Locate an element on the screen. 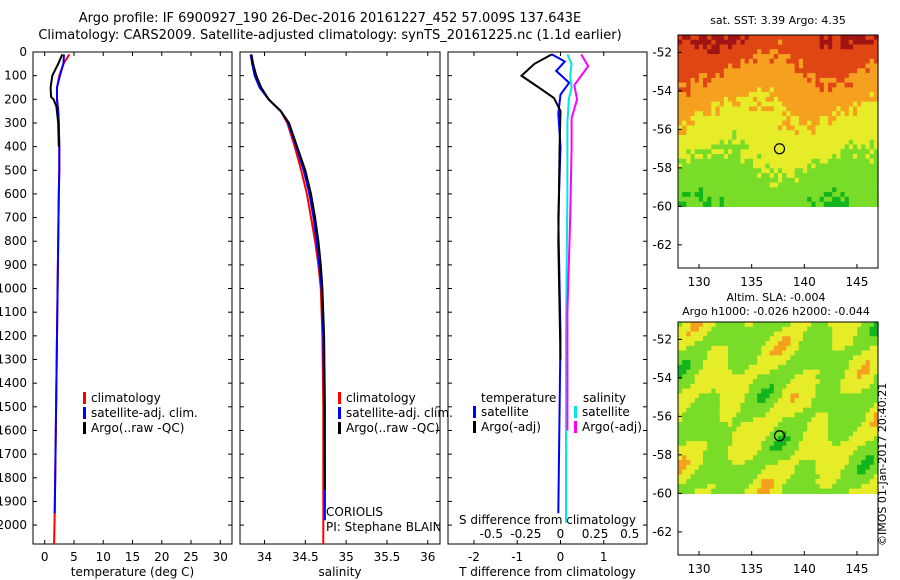 The height and width of the screenshot is (580, 900). y-tick-label: 800 is located at coordinates (15, 241).